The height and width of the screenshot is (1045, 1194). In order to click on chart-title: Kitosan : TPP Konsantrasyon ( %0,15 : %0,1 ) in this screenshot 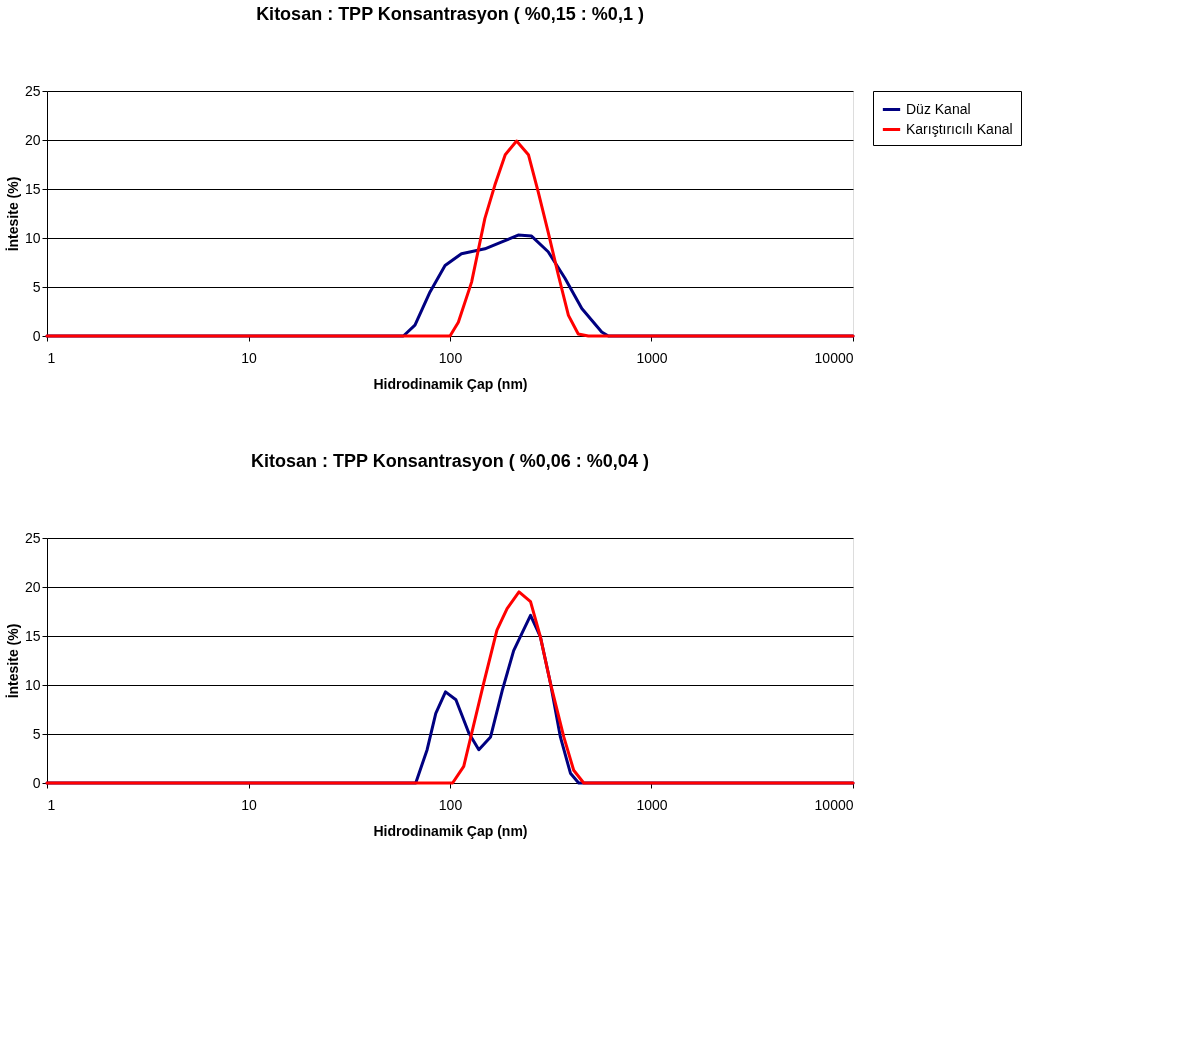, I will do `click(450, 14)`.